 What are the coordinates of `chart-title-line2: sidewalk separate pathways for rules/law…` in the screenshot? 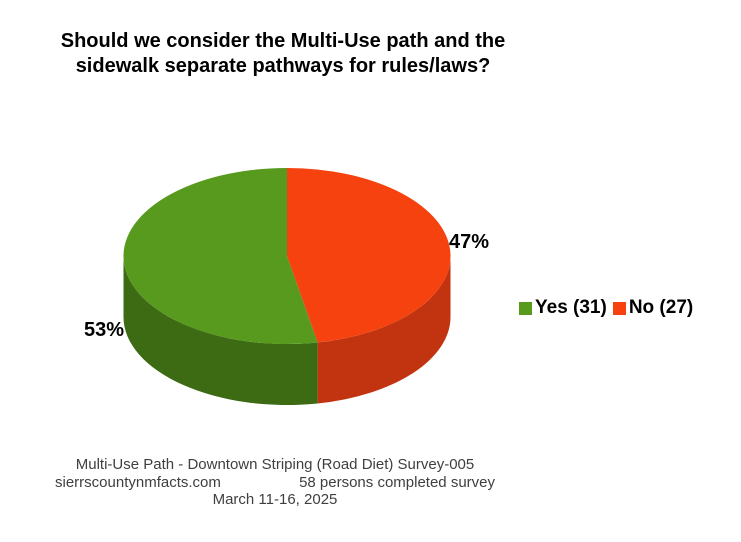 It's located at (283, 66).